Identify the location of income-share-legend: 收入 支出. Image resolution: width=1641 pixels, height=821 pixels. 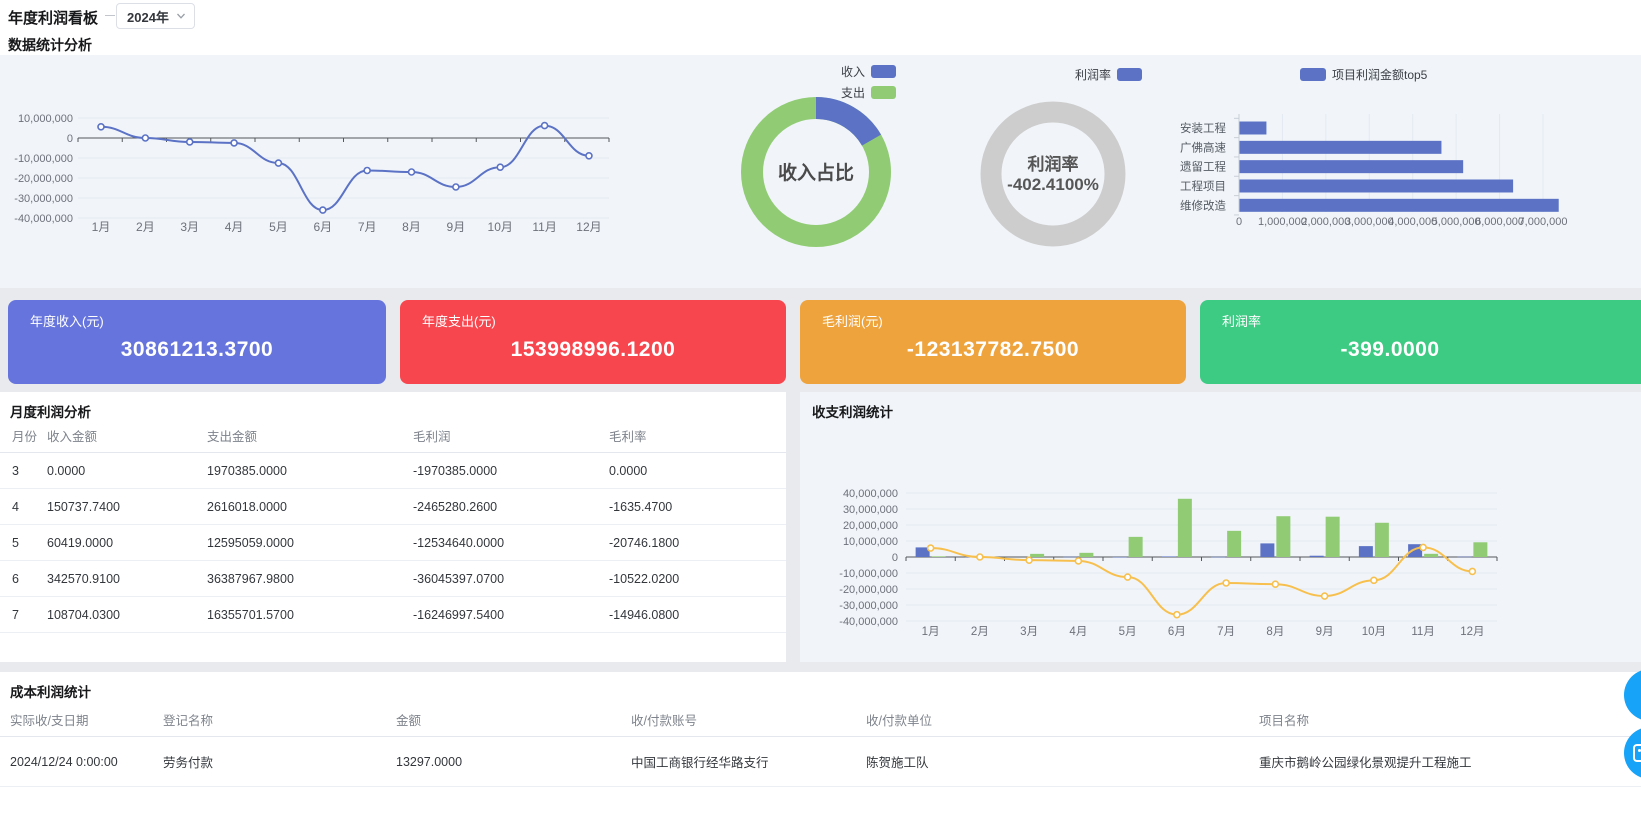
(833, 82).